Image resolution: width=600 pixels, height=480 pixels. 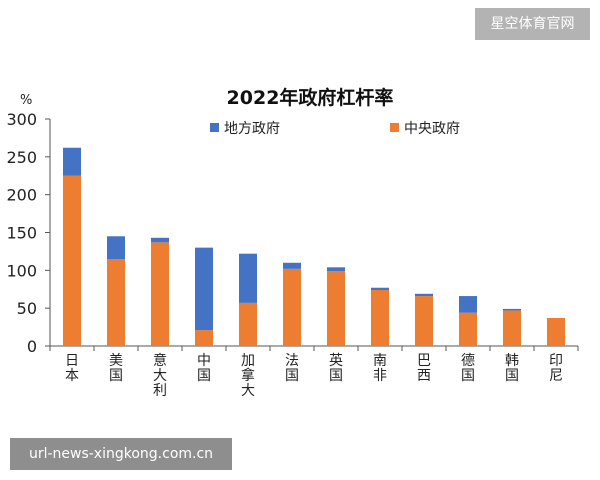 I want to click on y-tick-label: 100, so click(x=21, y=270).